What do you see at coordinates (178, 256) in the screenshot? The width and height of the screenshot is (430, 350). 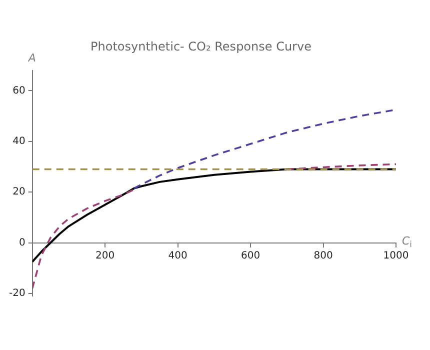 I see `x-tick-label: 400` at bounding box center [178, 256].